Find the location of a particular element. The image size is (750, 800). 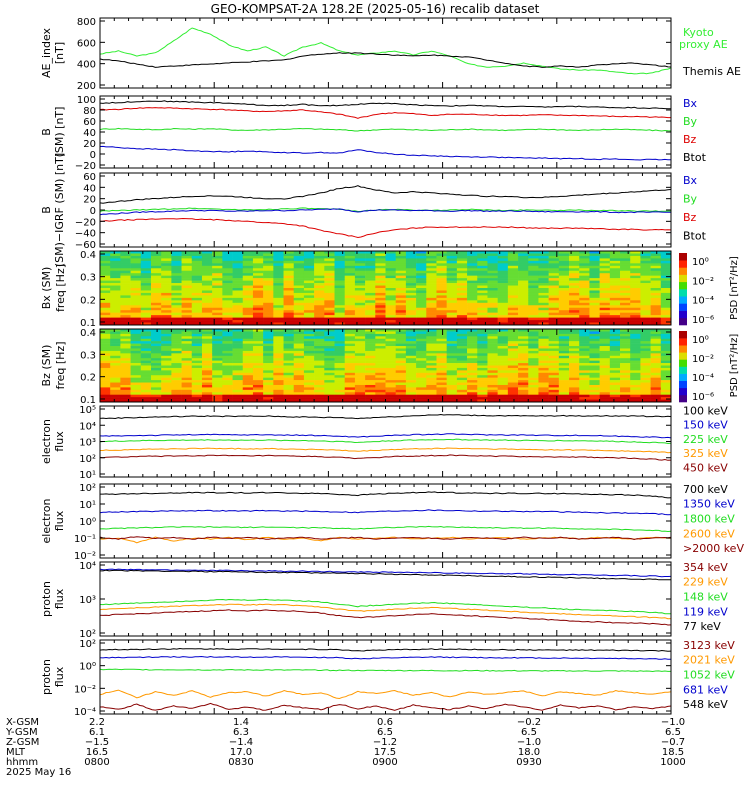

legend-label: 77 keV is located at coordinates (702, 626).